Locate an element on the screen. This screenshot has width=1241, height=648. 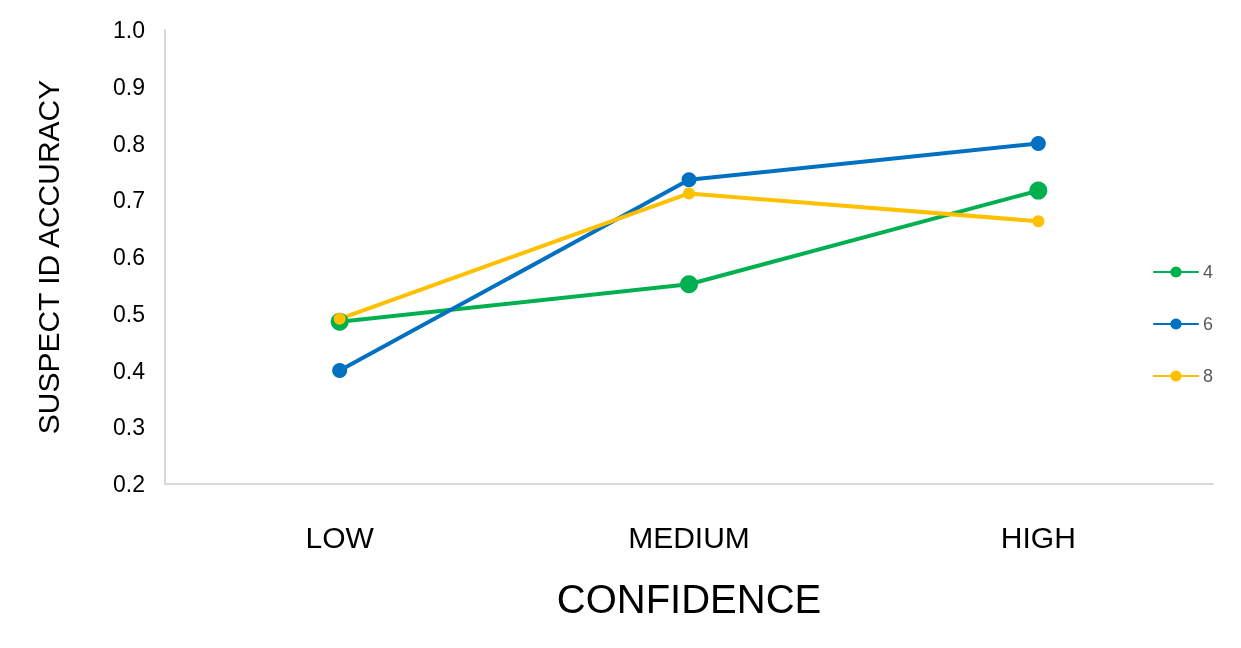
y-tick-label: 0.7 is located at coordinates (129, 200).